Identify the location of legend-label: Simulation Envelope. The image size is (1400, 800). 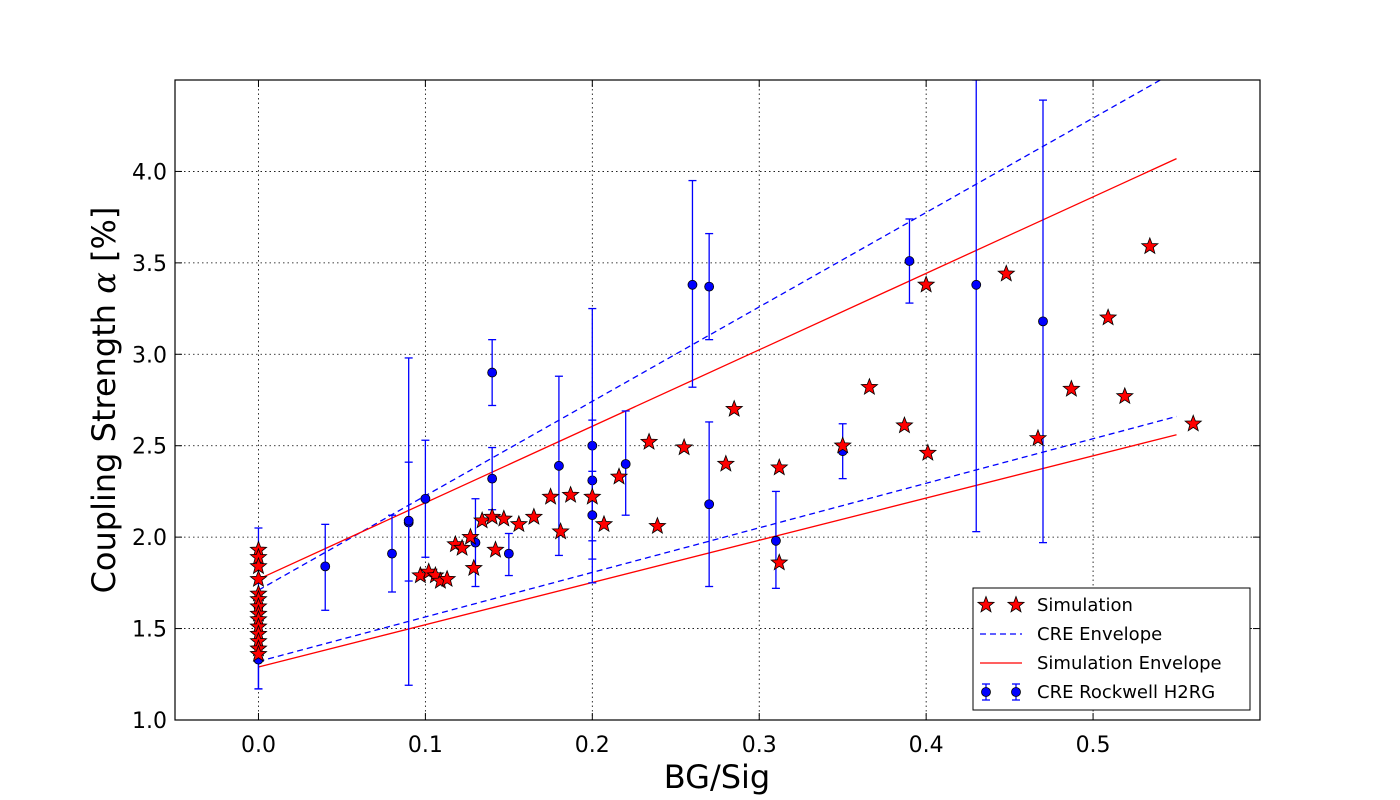
(1129, 663).